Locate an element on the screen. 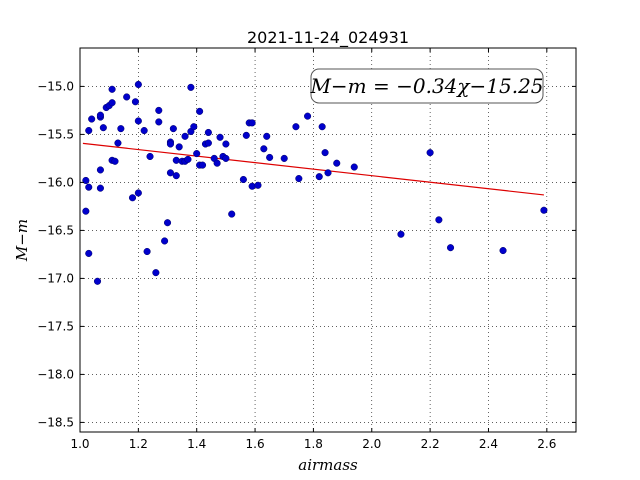 The image size is (640, 480). x-tick-label: 2.6 is located at coordinates (546, 444).